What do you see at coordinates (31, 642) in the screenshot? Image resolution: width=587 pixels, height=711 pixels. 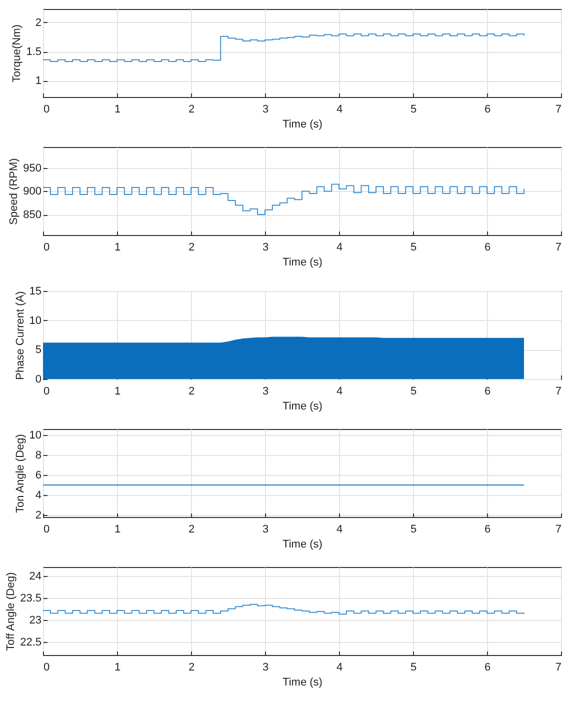 I see `y-tick-label: 22.5` at bounding box center [31, 642].